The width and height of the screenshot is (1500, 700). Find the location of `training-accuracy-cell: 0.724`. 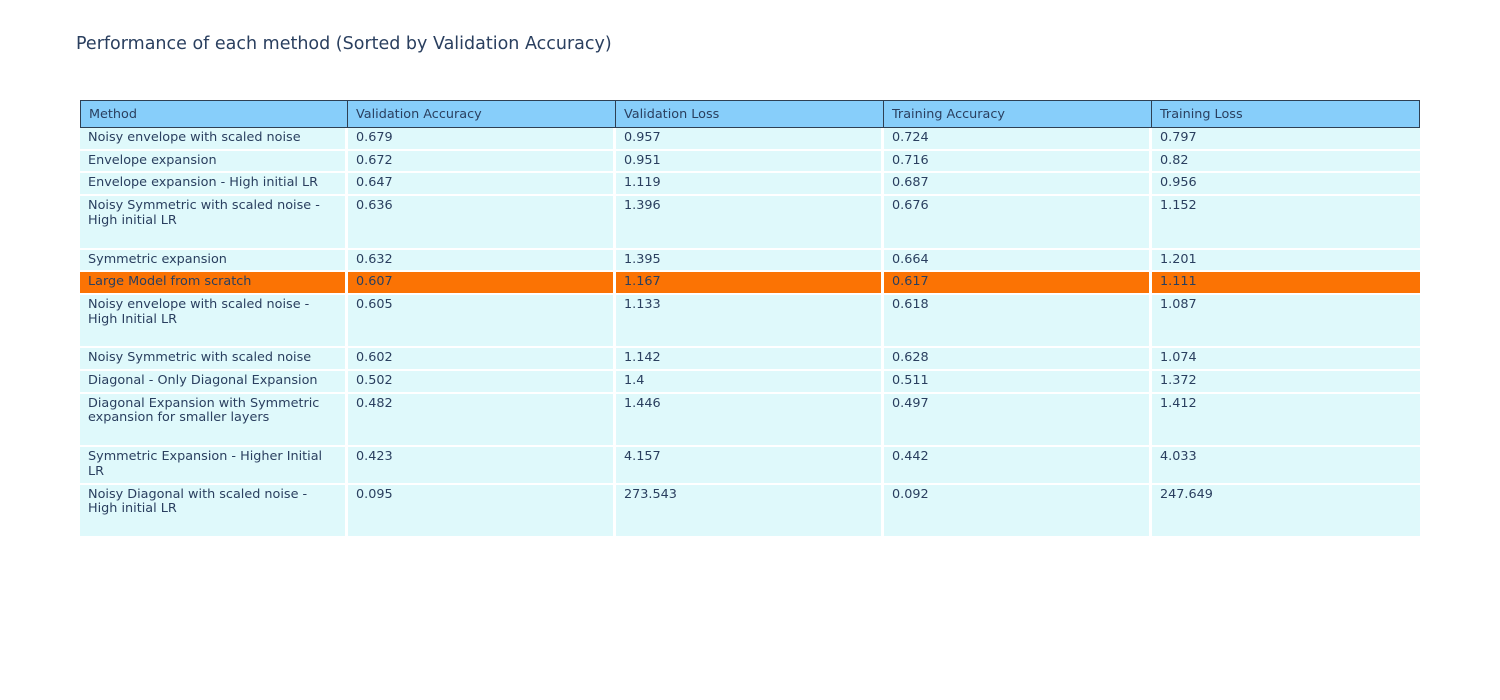

training-accuracy-cell: 0.724 is located at coordinates (1018, 139).